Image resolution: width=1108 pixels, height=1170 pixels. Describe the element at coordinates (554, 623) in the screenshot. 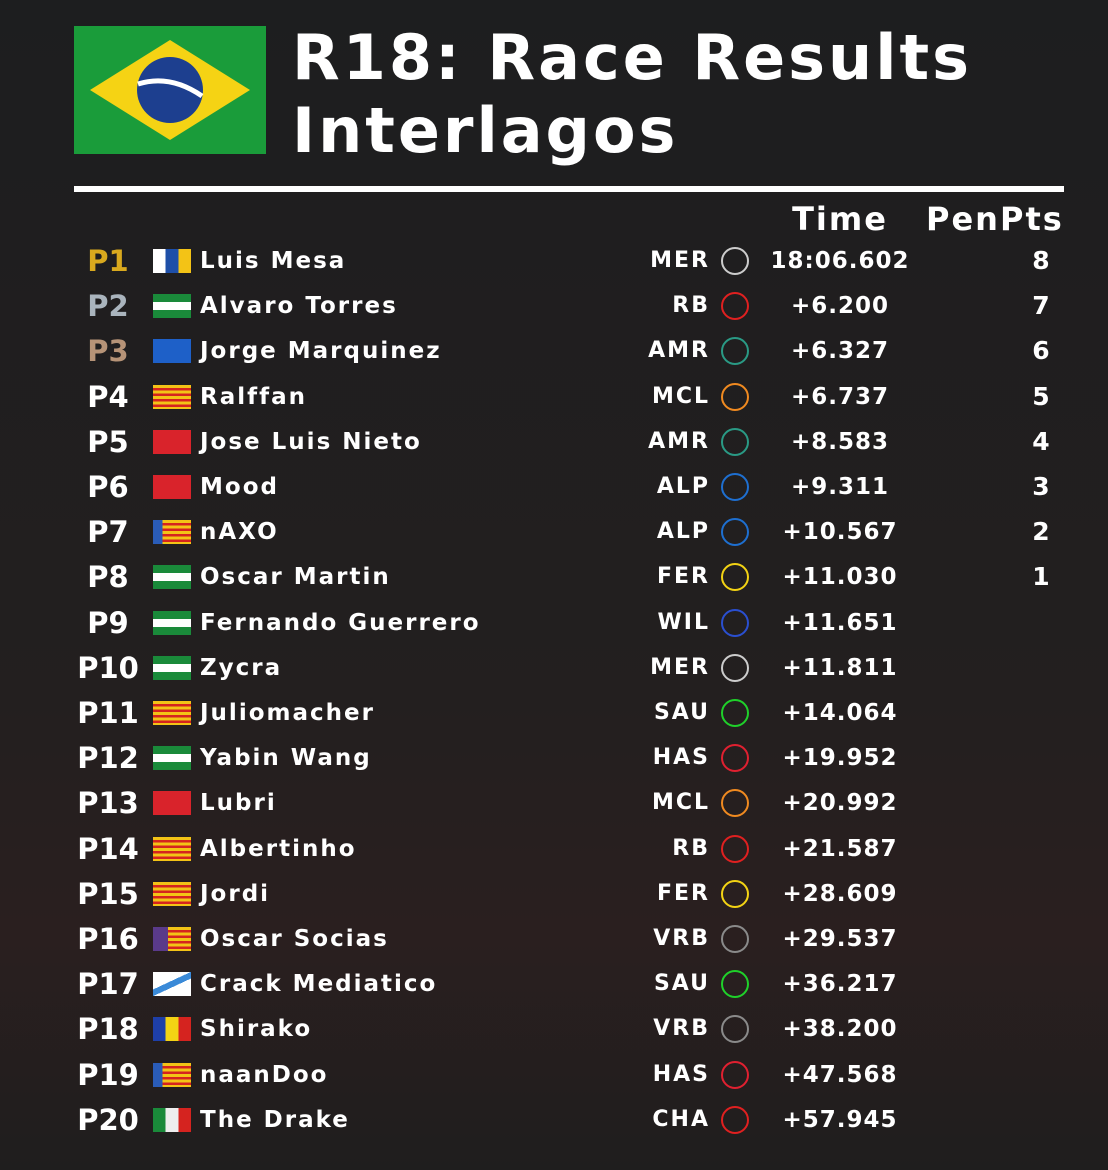

I see `result-row: P9 Fernando Guerrero WIL +11.651` at that location.